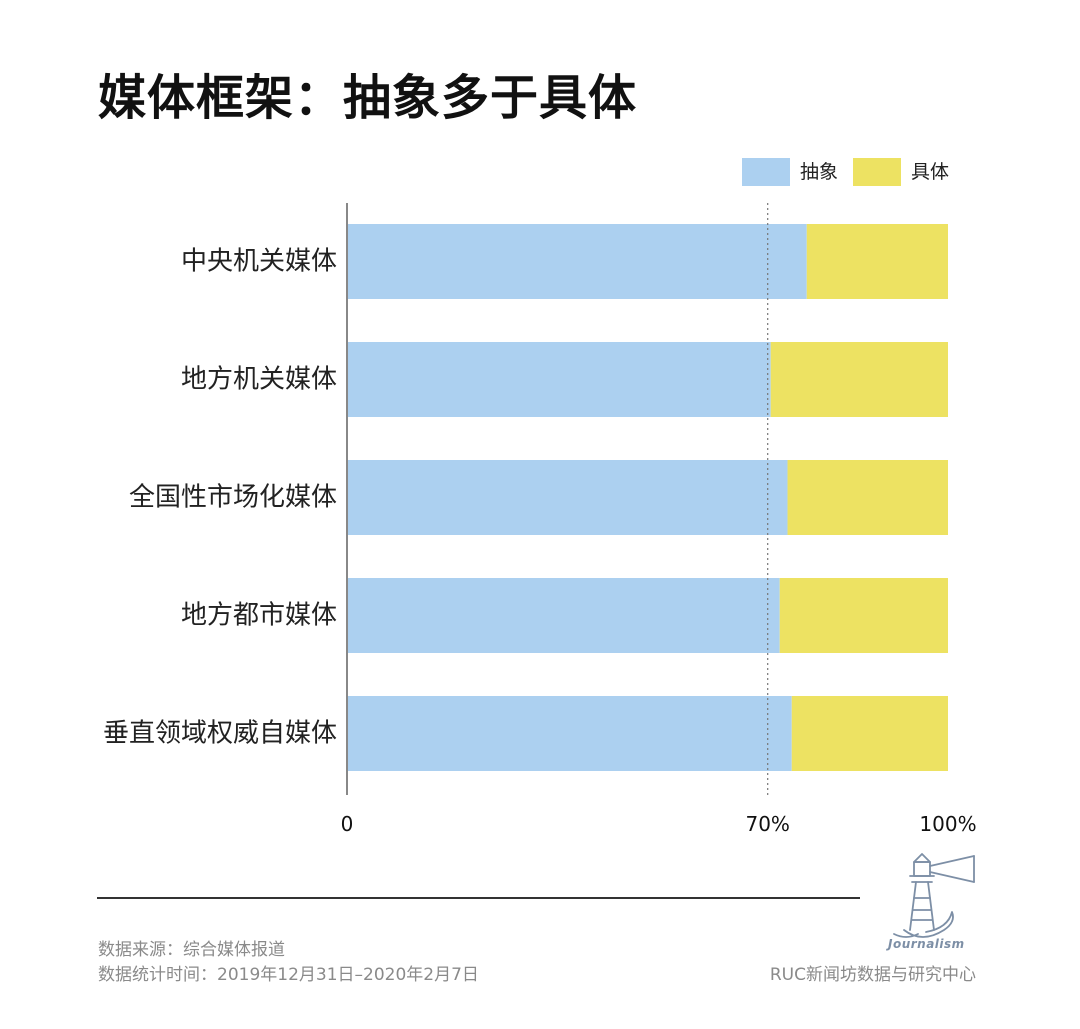  I want to click on footer-divider, so click(478, 898).